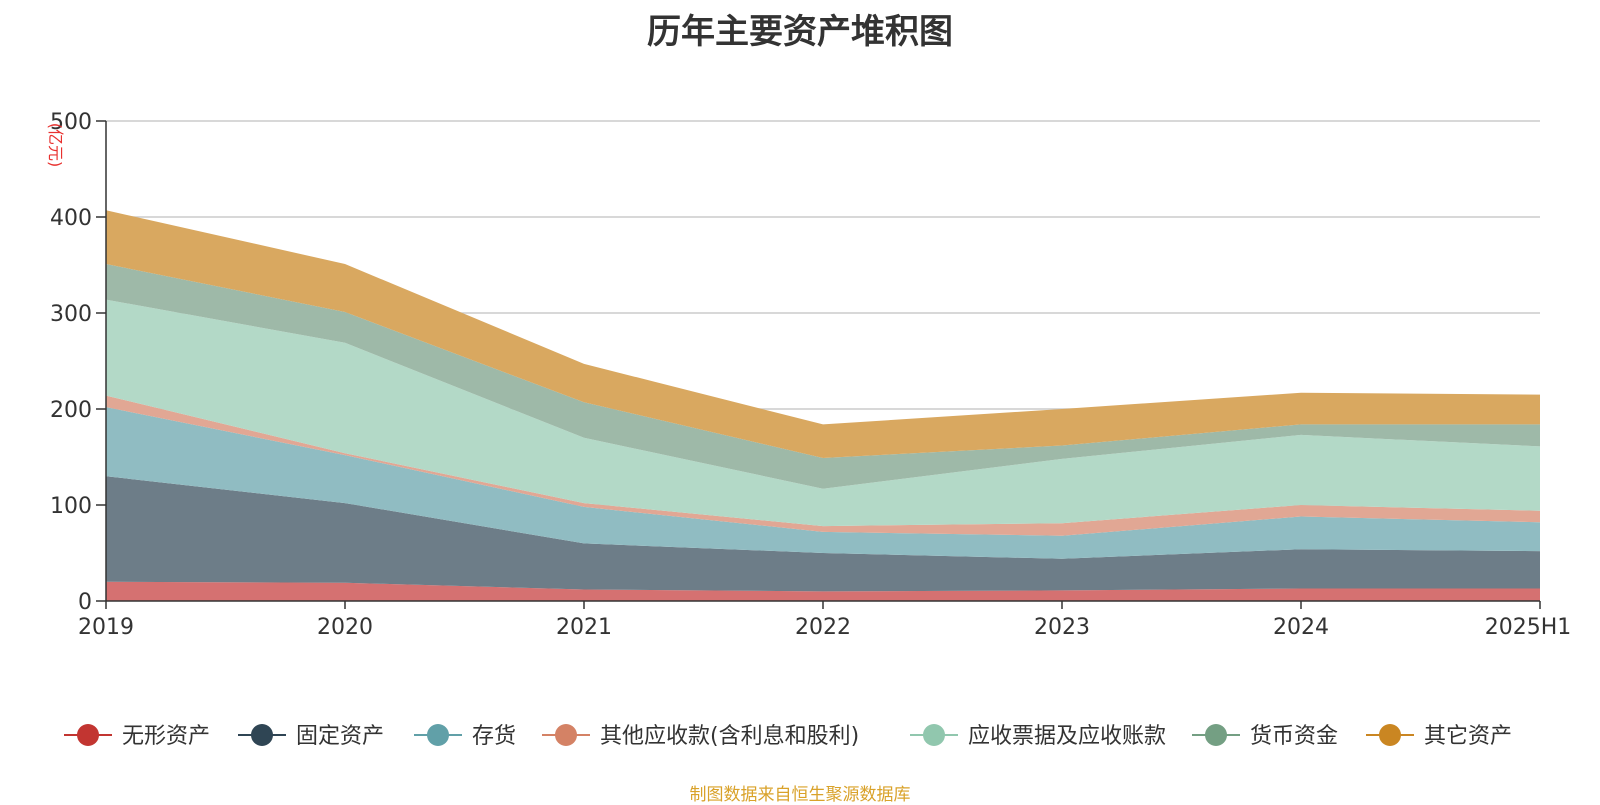 Image resolution: width=1600 pixels, height=805 pixels. What do you see at coordinates (85, 602) in the screenshot?
I see `y-tick-label-0: 0` at bounding box center [85, 602].